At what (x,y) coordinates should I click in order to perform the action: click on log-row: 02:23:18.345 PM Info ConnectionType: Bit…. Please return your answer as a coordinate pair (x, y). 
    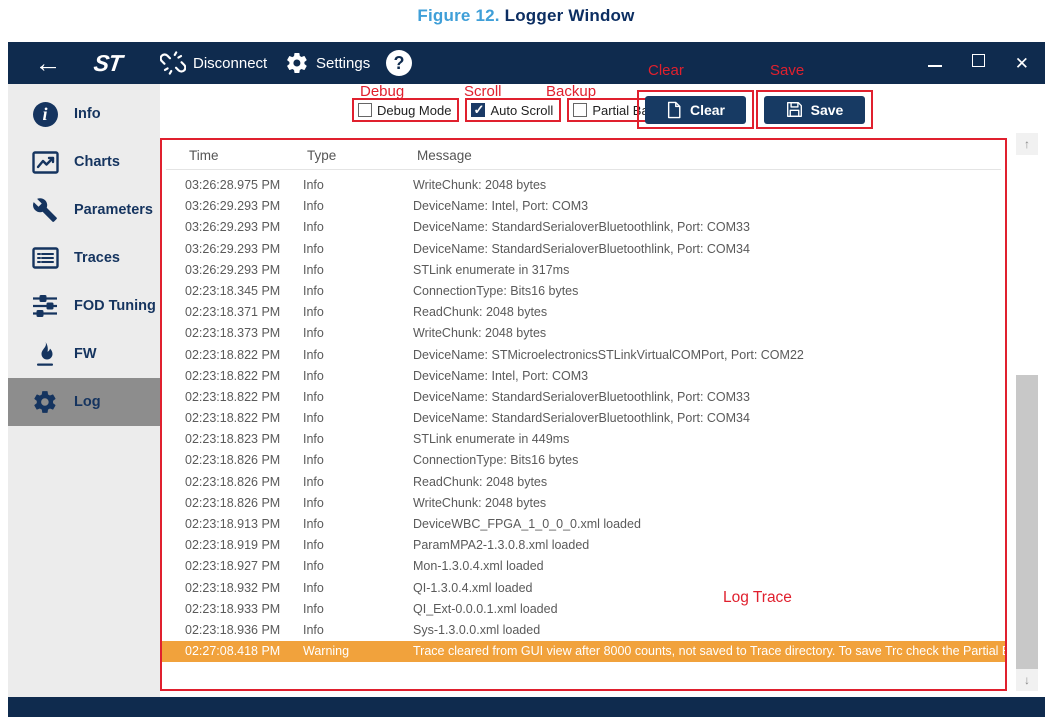
    Looking at the image, I should click on (583, 291).